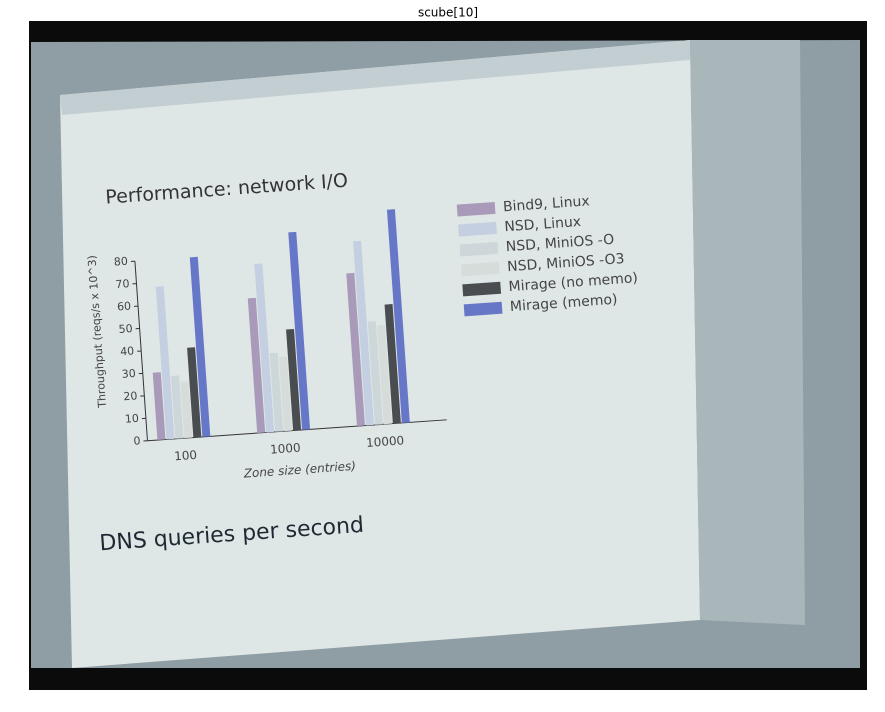 This screenshot has height=712, width=885. What do you see at coordinates (122, 284) in the screenshot?
I see `y-tick-label: 70` at bounding box center [122, 284].